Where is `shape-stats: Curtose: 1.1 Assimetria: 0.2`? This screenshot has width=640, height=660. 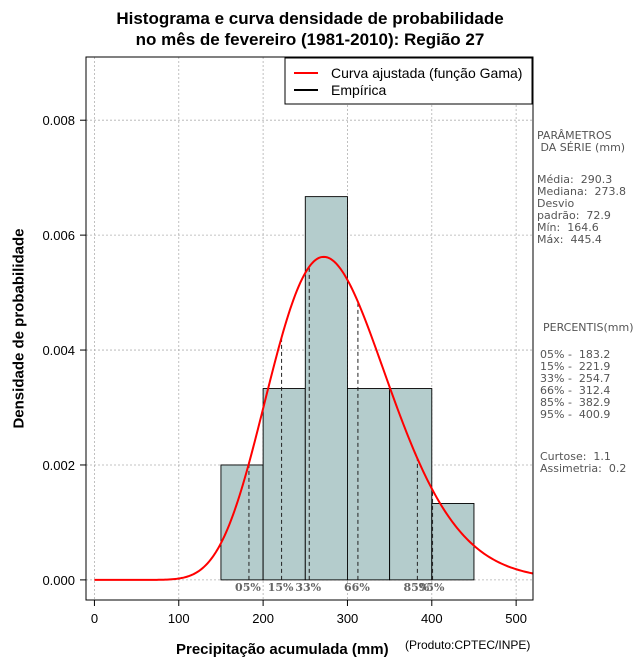 shape-stats: Curtose: 1.1 Assimetria: 0.2 is located at coordinates (583, 462).